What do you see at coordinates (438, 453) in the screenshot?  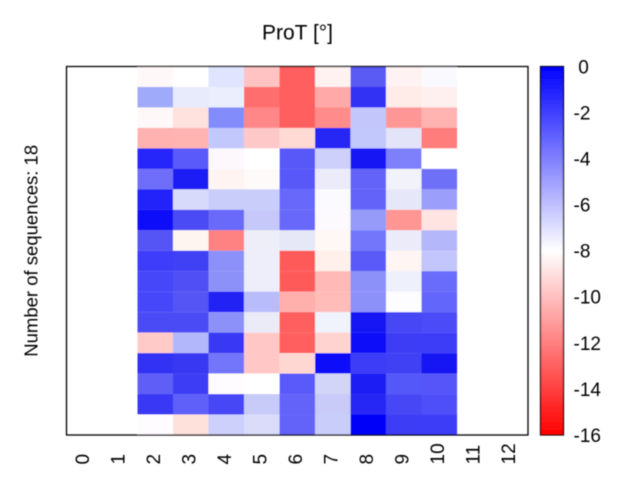 I see `svg-text: 10` at bounding box center [438, 453].